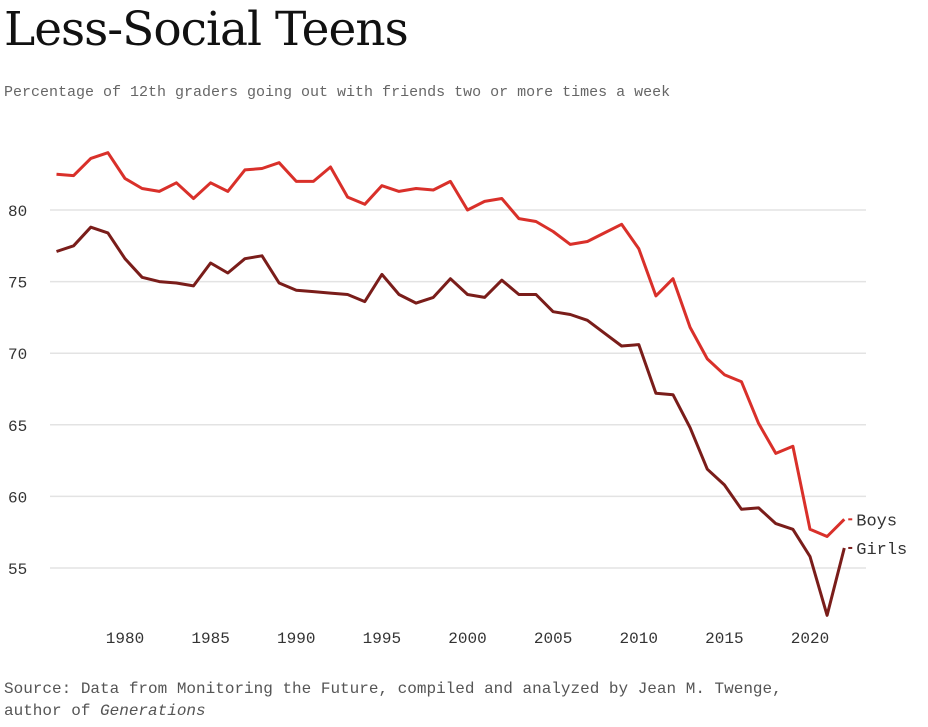 Image resolution: width=928 pixels, height=727 pixels. I want to click on y-tick-label: 80, so click(17, 212).